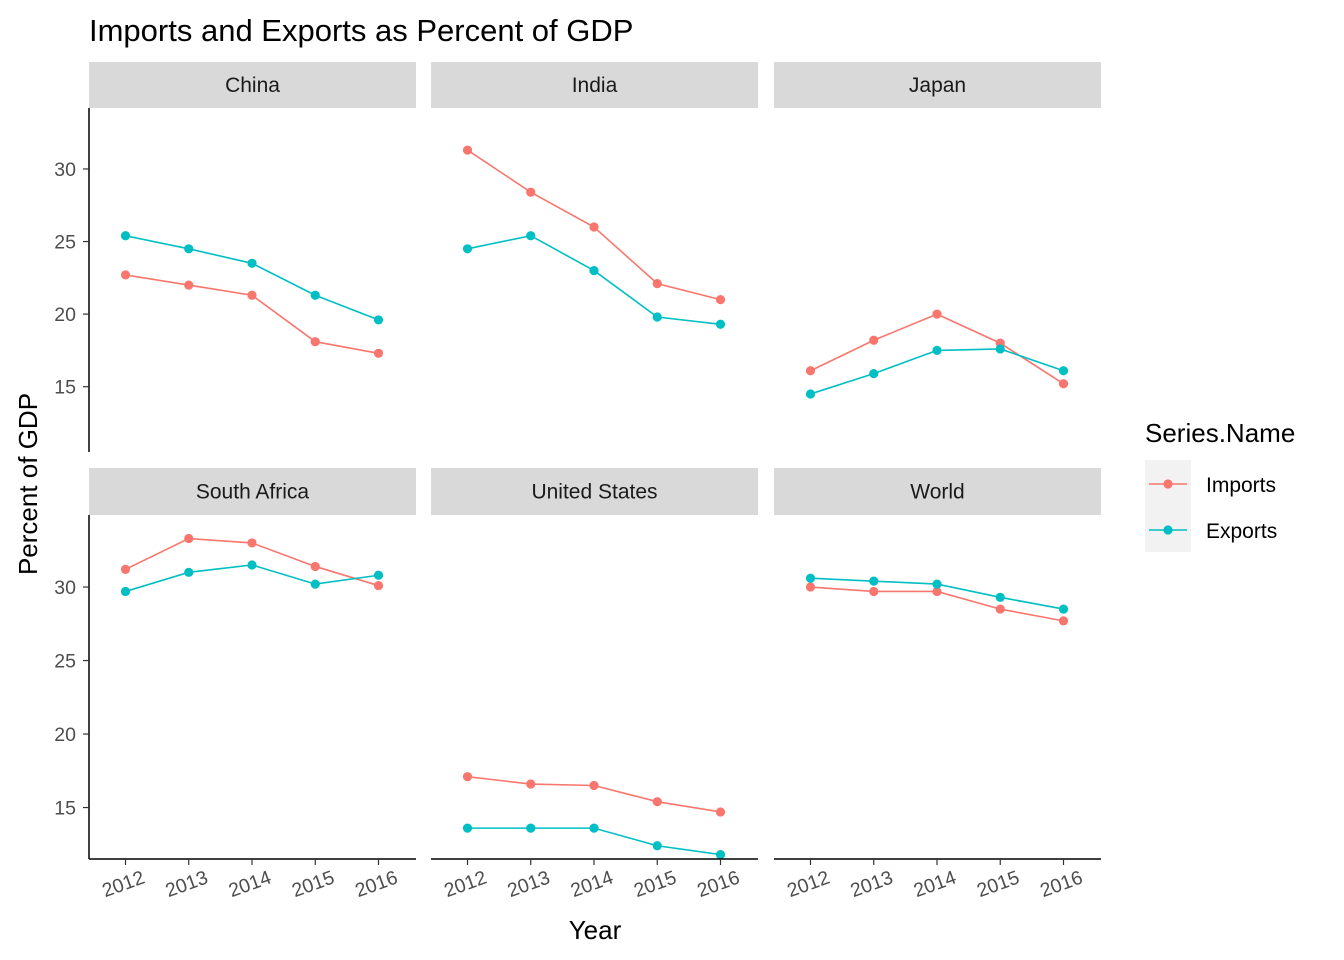 The width and height of the screenshot is (1344, 960). What do you see at coordinates (361, 30) in the screenshot?
I see `chart-title: Imports and Exports as Percent of GDP` at bounding box center [361, 30].